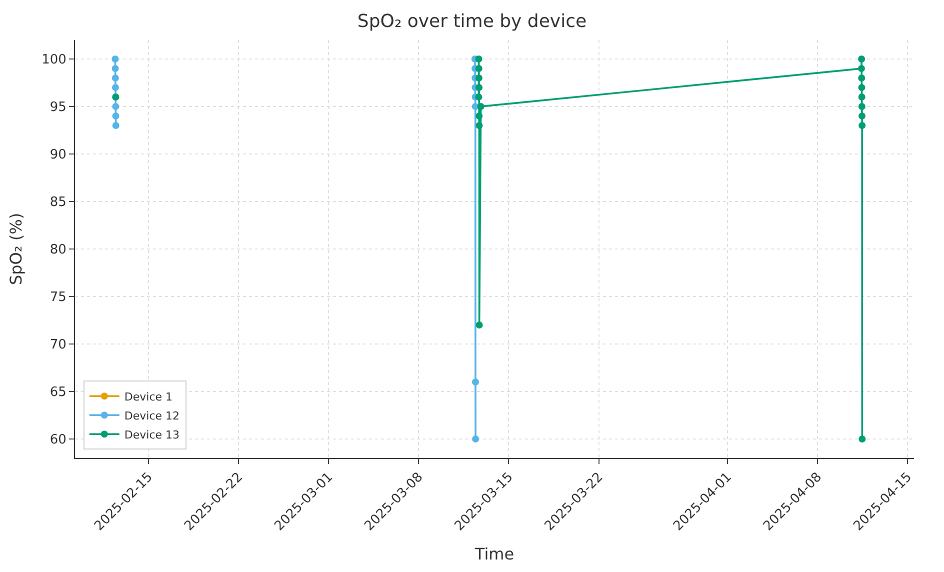  I want to click on y-tick-label: 90, so click(58, 155).